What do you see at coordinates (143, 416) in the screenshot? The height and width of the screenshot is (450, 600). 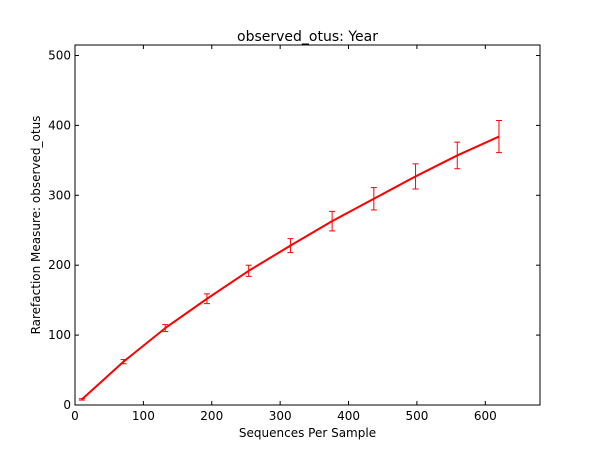 I see `x-tick-label: 100` at bounding box center [143, 416].